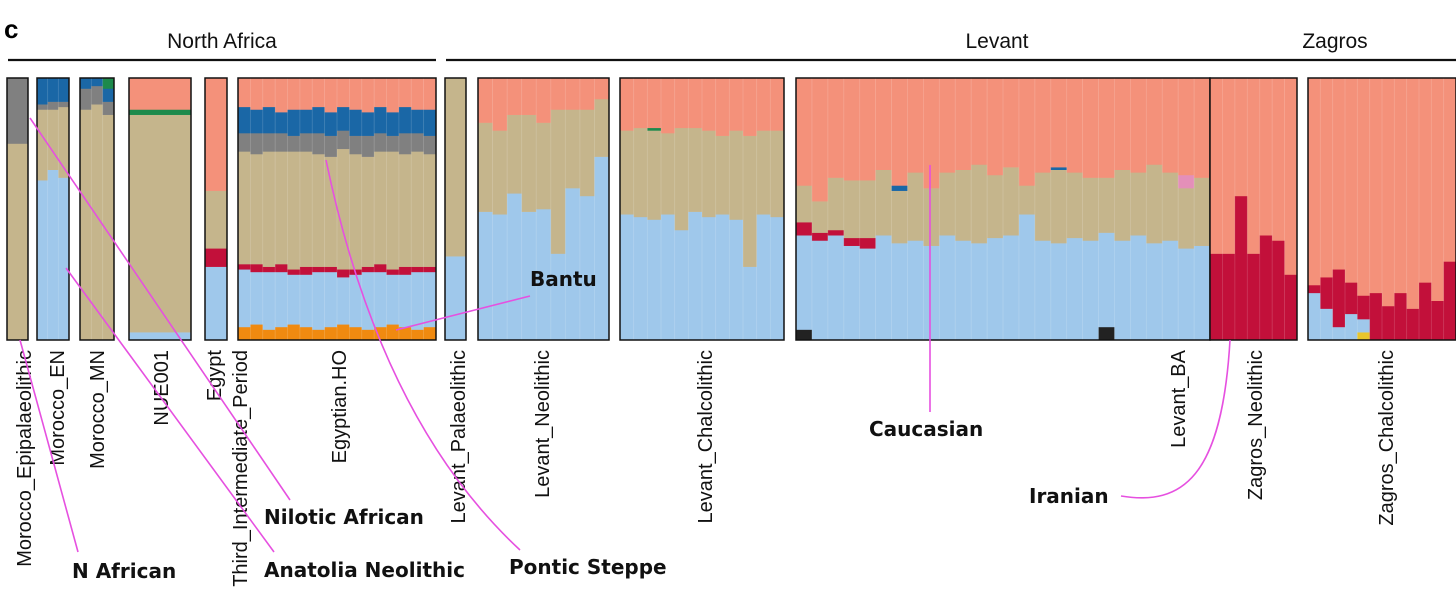  What do you see at coordinates (455, 209) in the screenshot?
I see `group-levant-palaeolithic` at bounding box center [455, 209].